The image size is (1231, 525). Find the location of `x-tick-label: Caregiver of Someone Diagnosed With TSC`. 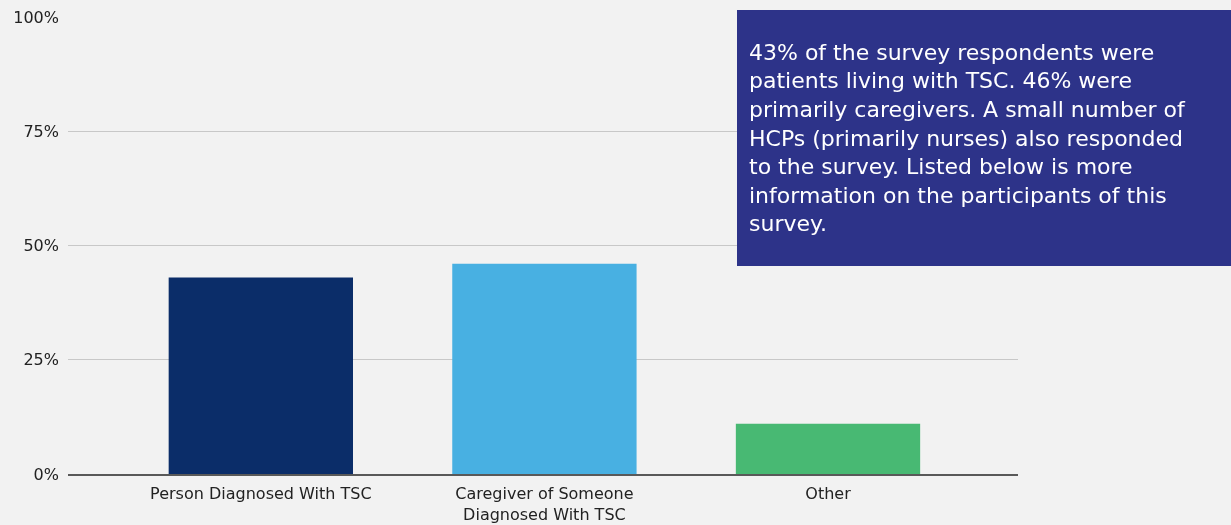

x-tick-label: Caregiver of Someone Diagnosed With TSC is located at coordinates (544, 504).